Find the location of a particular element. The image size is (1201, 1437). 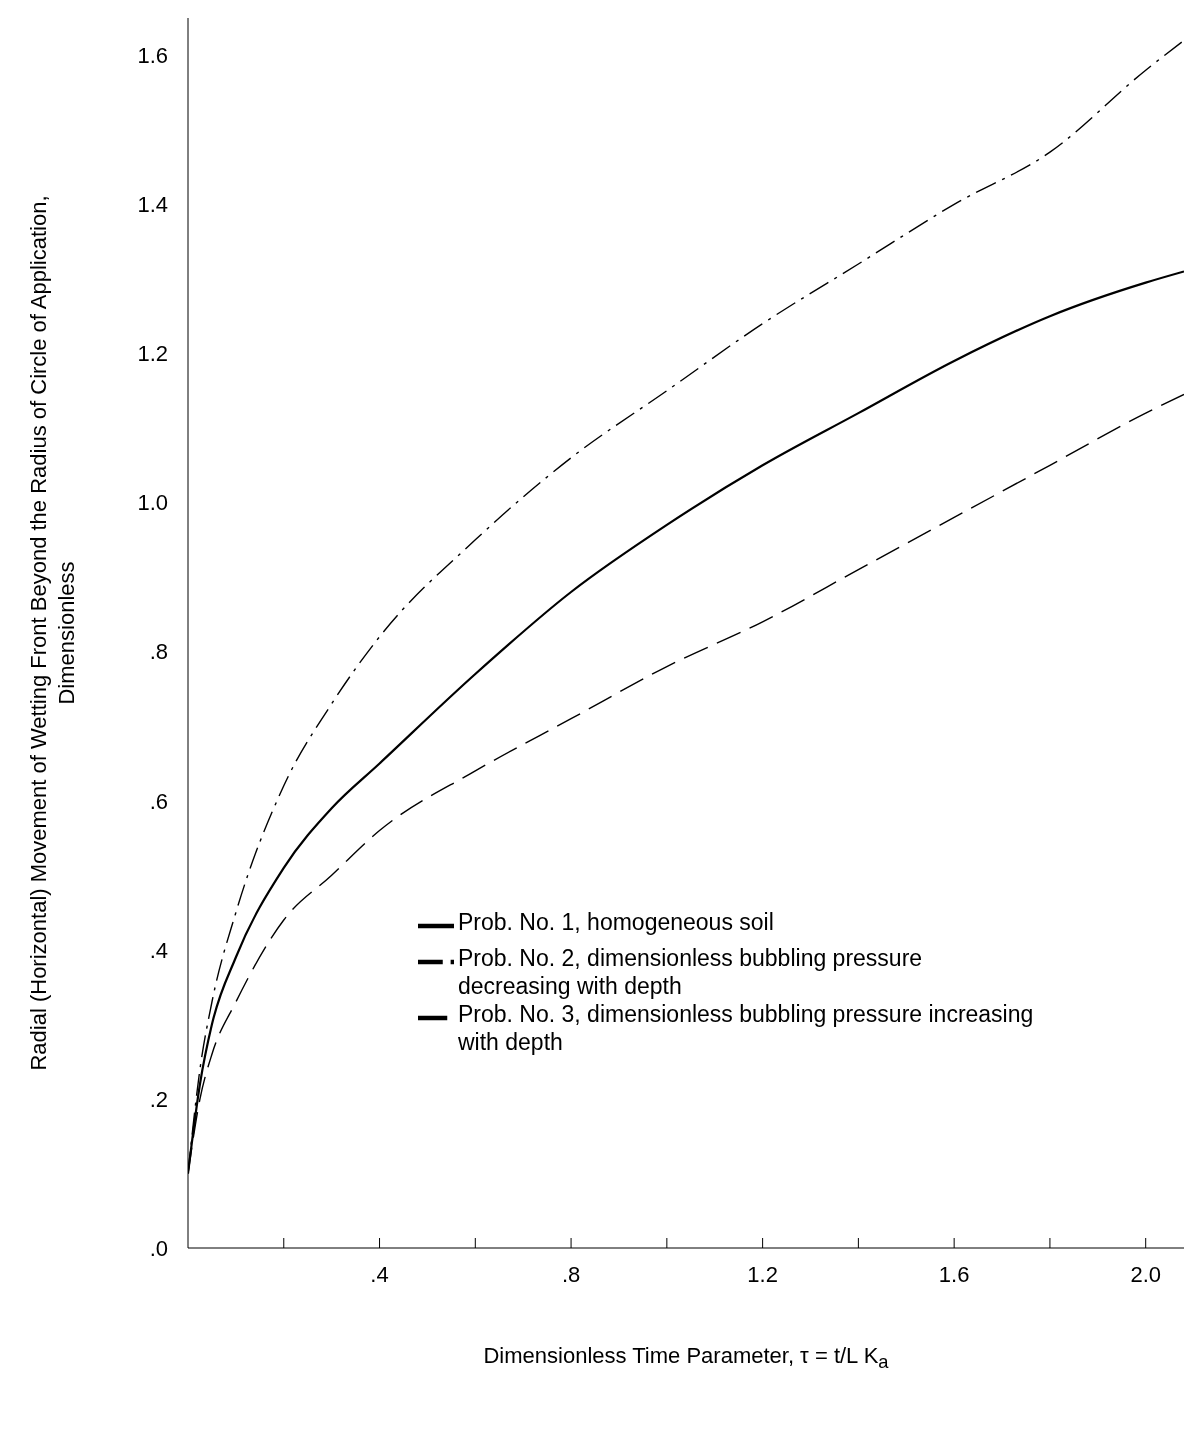

x-tick-label: .4 is located at coordinates (379, 1274).